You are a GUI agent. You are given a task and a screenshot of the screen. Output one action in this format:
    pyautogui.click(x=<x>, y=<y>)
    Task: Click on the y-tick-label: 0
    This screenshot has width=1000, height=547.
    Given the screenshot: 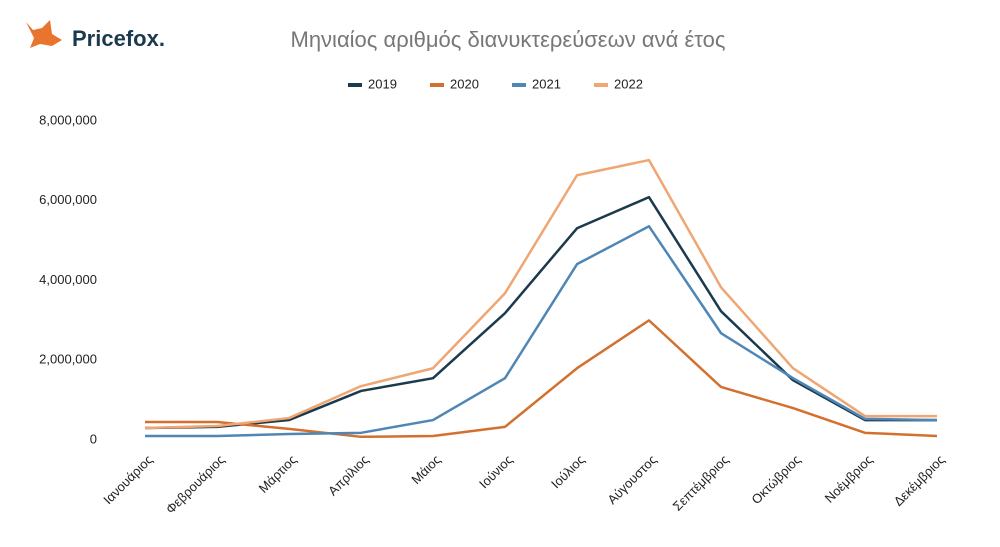 What is the action you would take?
    pyautogui.click(x=93, y=438)
    